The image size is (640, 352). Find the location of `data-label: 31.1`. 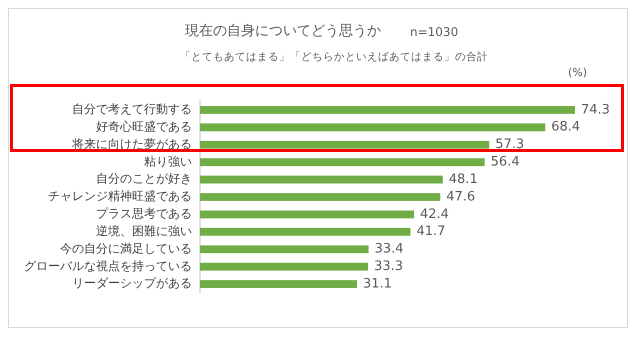

data-label: 31.1 is located at coordinates (377, 284).